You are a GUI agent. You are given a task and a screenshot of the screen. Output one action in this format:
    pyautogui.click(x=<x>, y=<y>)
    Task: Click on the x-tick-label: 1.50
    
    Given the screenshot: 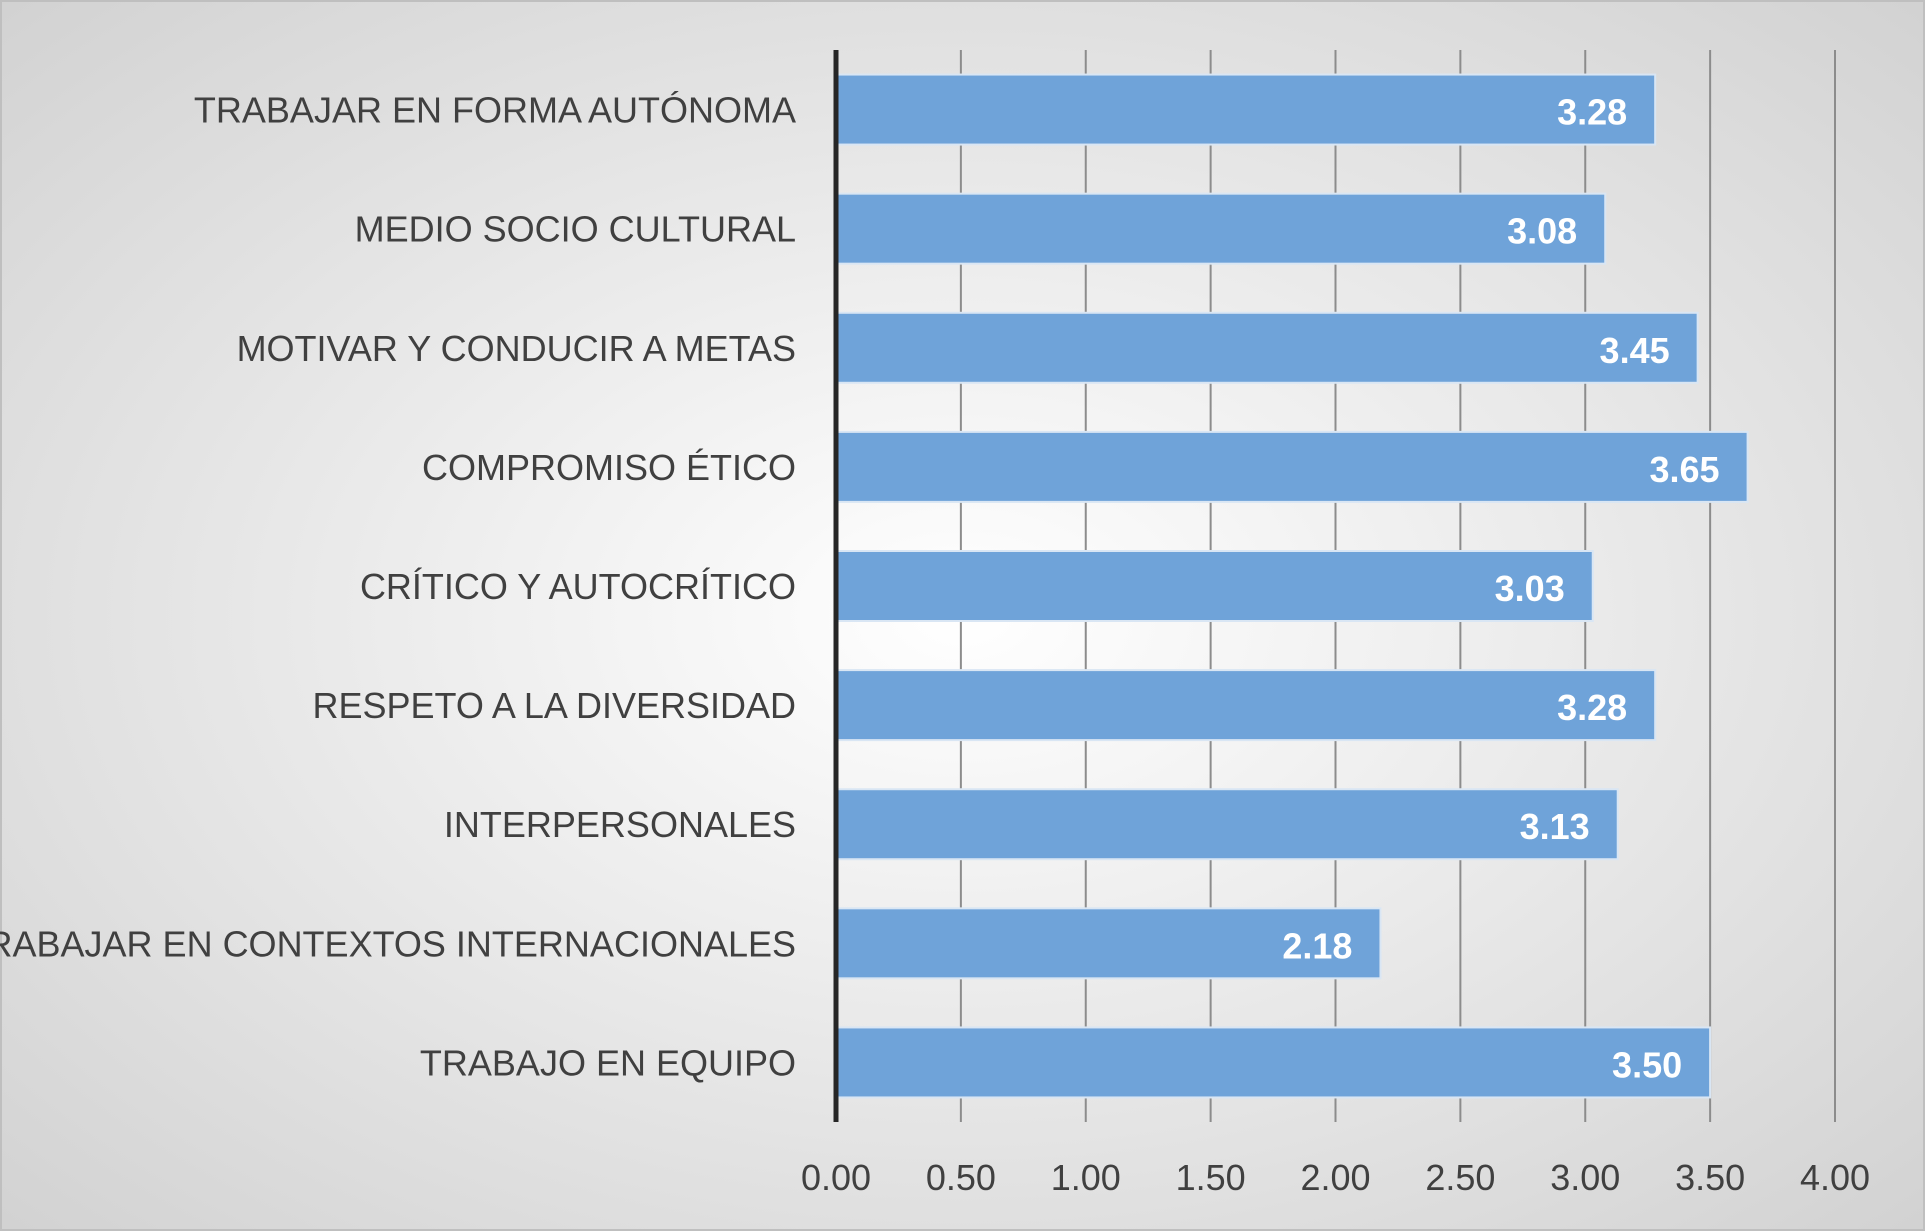 What is the action you would take?
    pyautogui.click(x=1211, y=1177)
    